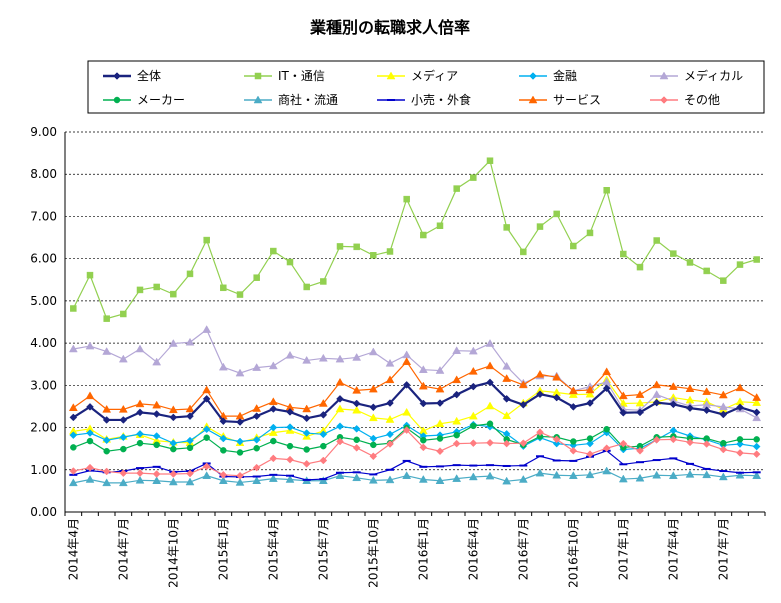  I want to click on legend-marker, so click(533, 76).